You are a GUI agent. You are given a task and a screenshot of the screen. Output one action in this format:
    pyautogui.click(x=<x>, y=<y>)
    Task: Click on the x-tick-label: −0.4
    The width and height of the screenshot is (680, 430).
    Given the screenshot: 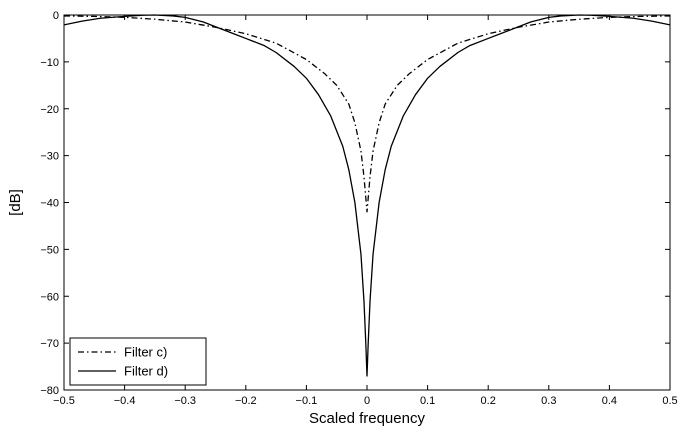 What is the action you would take?
    pyautogui.click(x=125, y=401)
    